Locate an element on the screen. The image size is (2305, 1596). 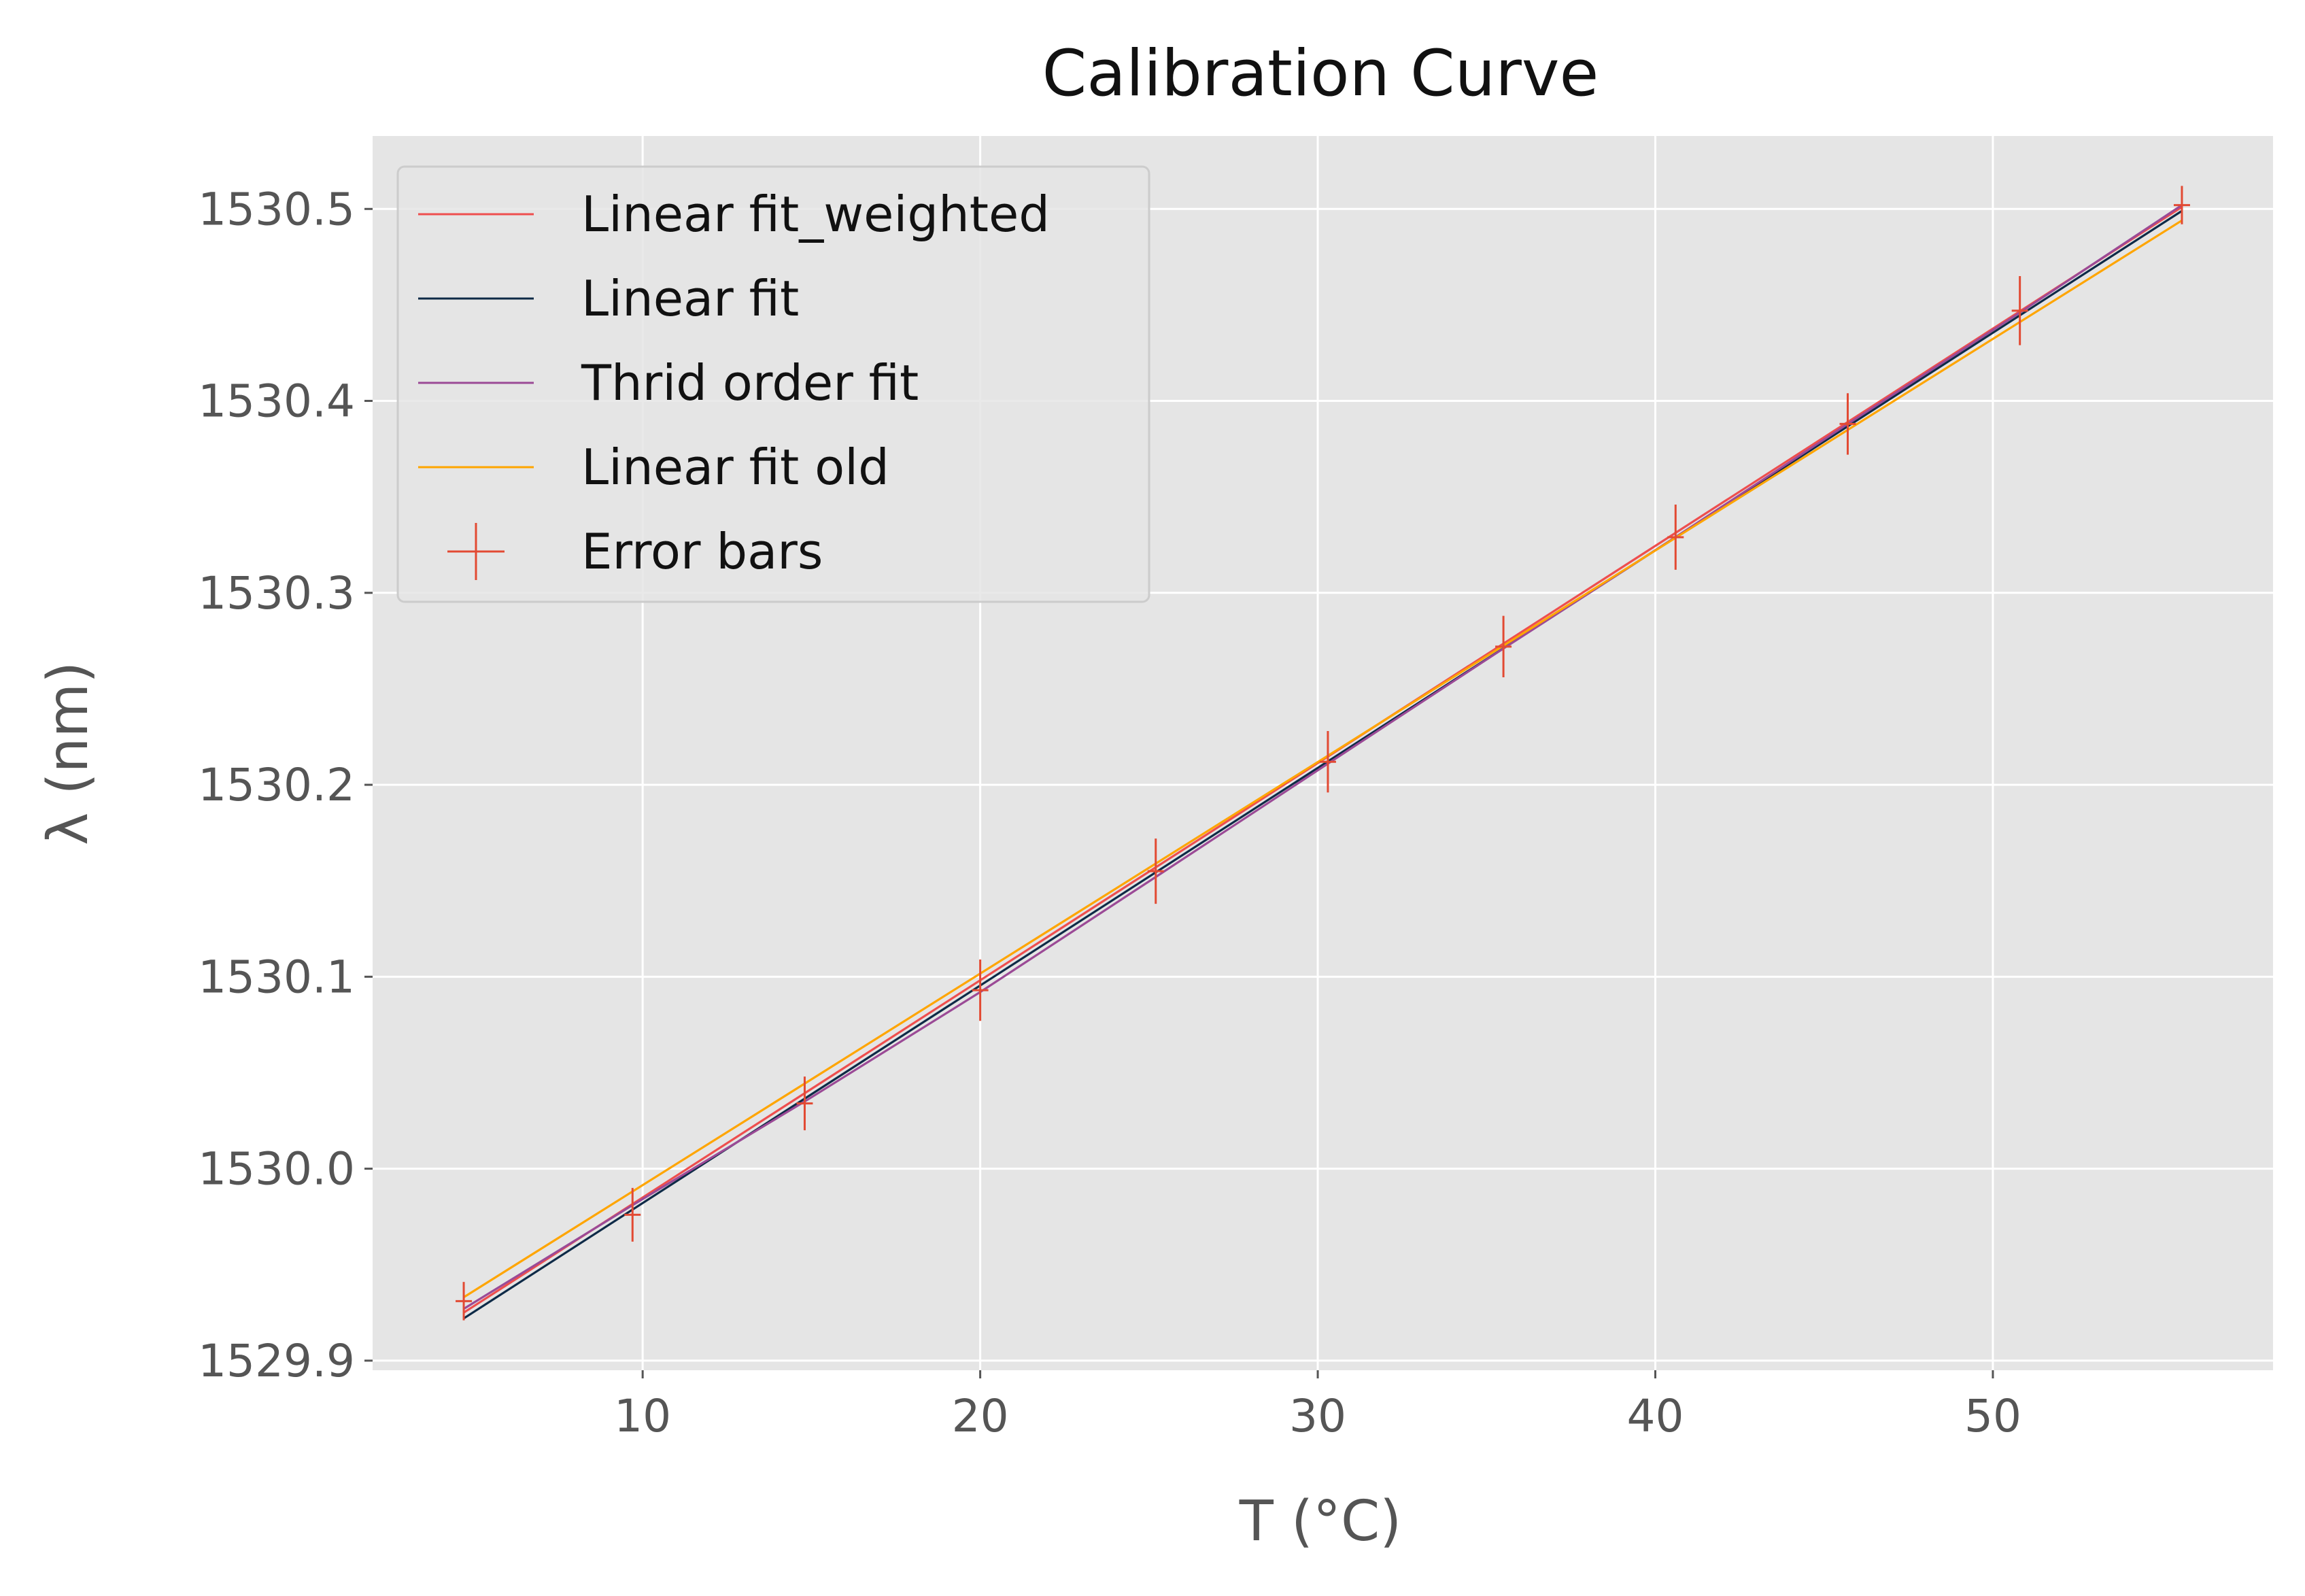
y-tick-label: 1530.3 is located at coordinates (276, 593).